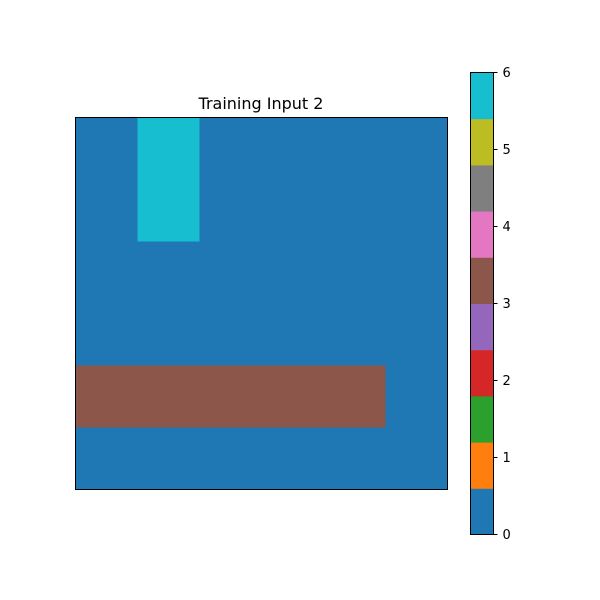  What do you see at coordinates (507, 227) in the screenshot?
I see `colorbar-tick-label: 4` at bounding box center [507, 227].